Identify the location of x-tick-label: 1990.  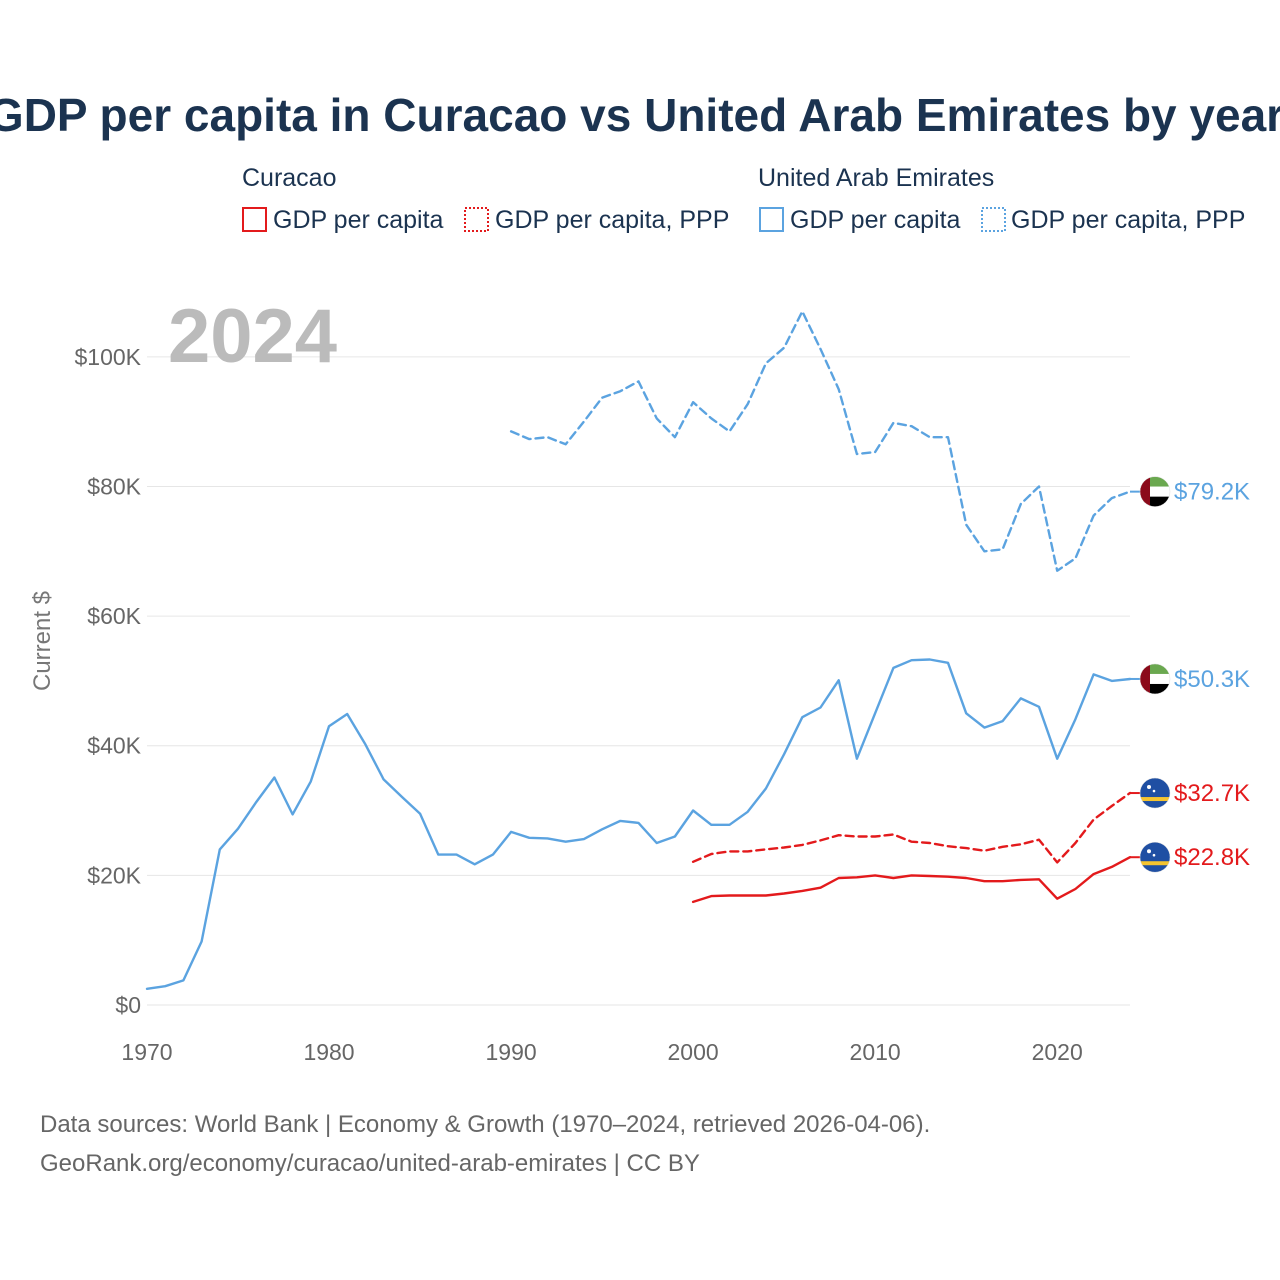
(510, 1052).